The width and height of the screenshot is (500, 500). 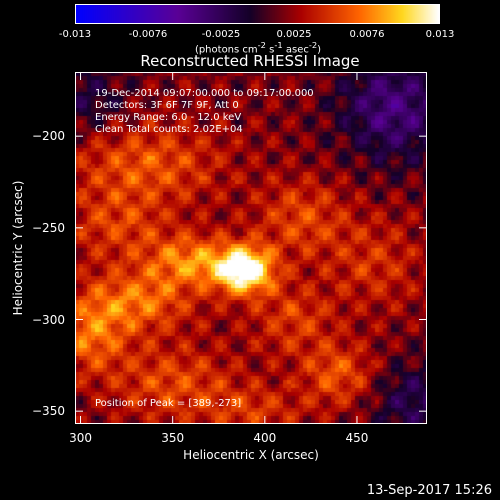 I want to click on x-tick-label: 400, so click(x=265, y=438).